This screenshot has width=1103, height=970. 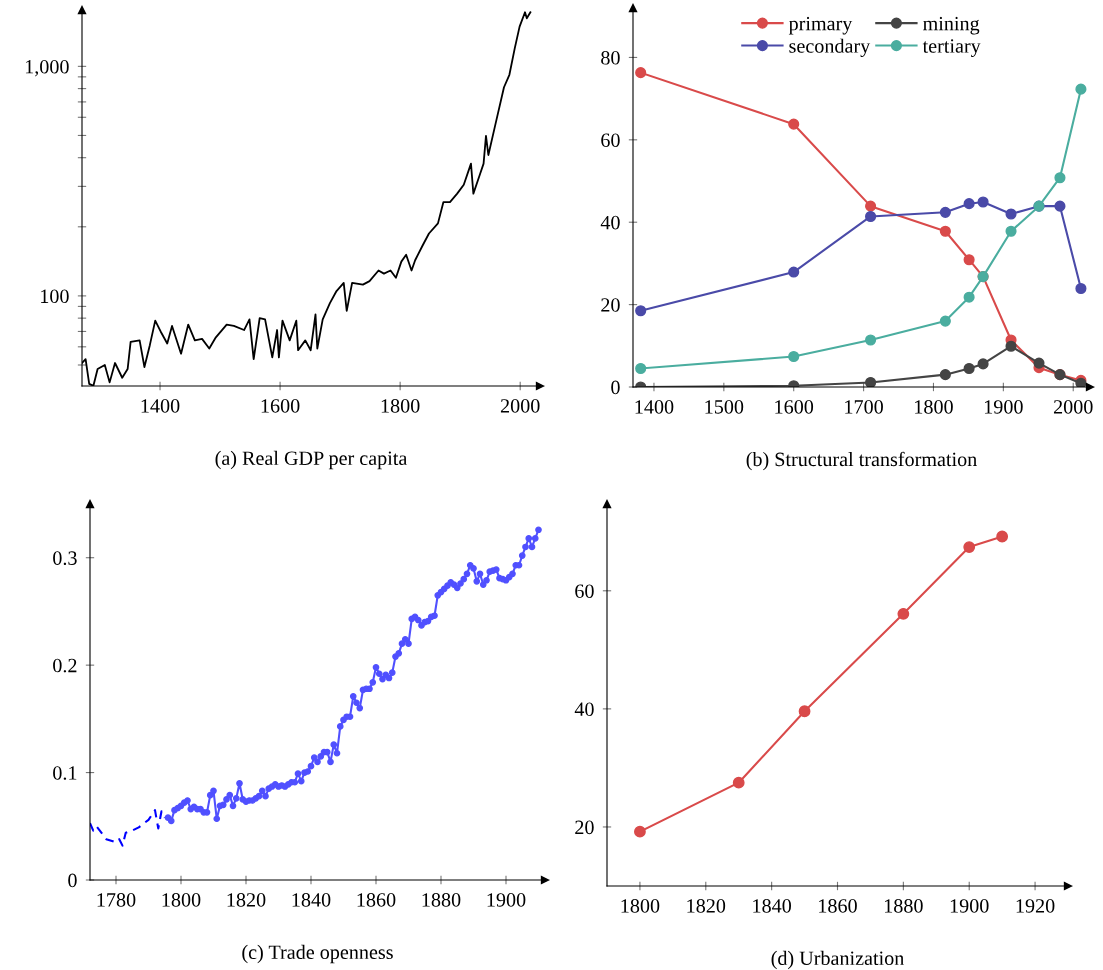 I want to click on y-tick-label: 0.2, so click(x=65, y=665).